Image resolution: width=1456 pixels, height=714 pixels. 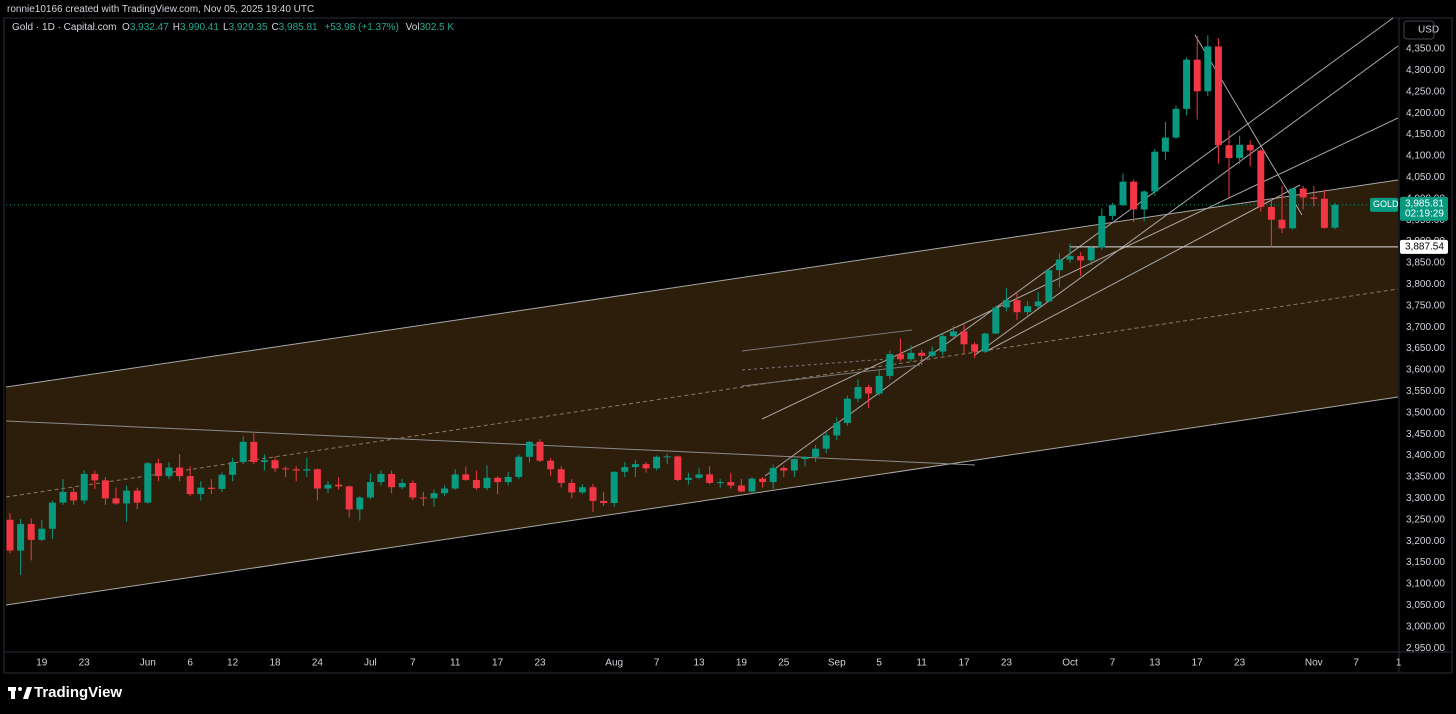 I want to click on x-tick-label: 23, so click(x=1007, y=663).